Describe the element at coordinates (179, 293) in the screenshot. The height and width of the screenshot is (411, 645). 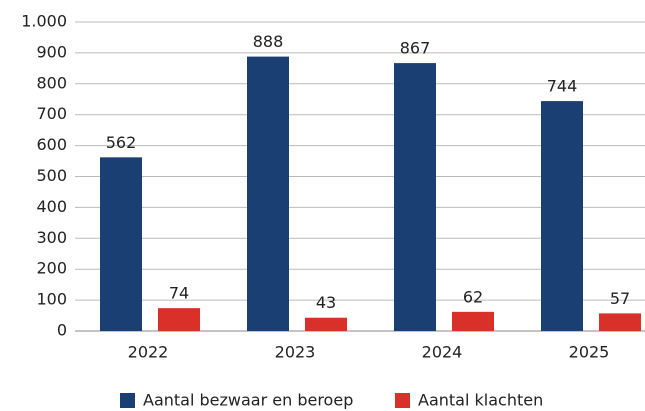
I see `value-label: 74` at that location.